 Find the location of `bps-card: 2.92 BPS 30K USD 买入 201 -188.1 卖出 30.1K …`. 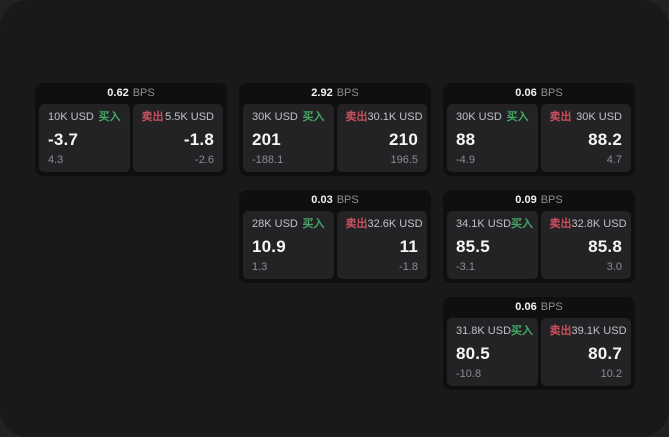

bps-card: 2.92 BPS 30K USD 买入 201 -188.1 卖出 30.1K … is located at coordinates (335, 129).